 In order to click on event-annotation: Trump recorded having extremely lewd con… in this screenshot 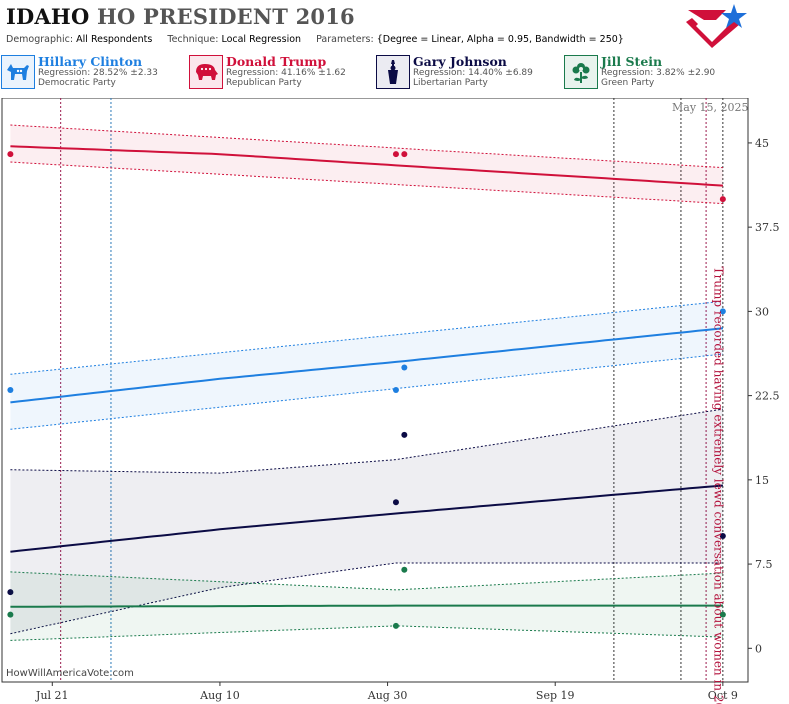, I will do `click(719, 485)`.